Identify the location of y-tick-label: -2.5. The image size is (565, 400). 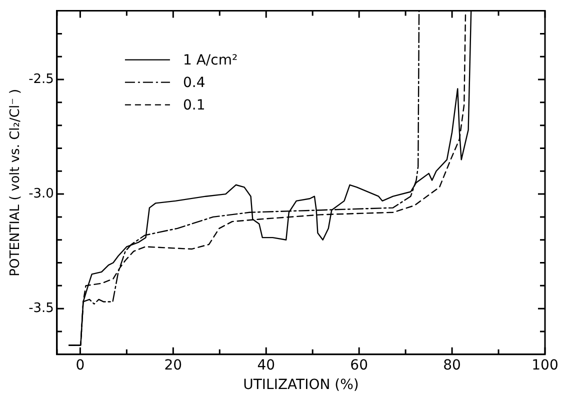
(41, 79).